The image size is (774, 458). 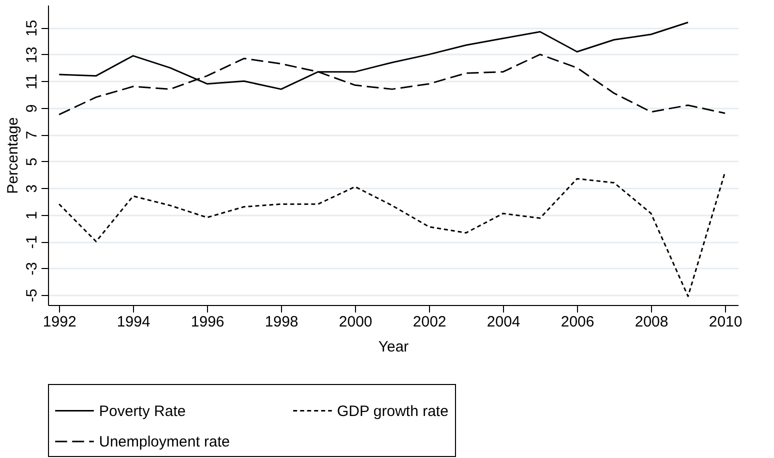 I want to click on x-tick-label: 2010, so click(x=725, y=322).